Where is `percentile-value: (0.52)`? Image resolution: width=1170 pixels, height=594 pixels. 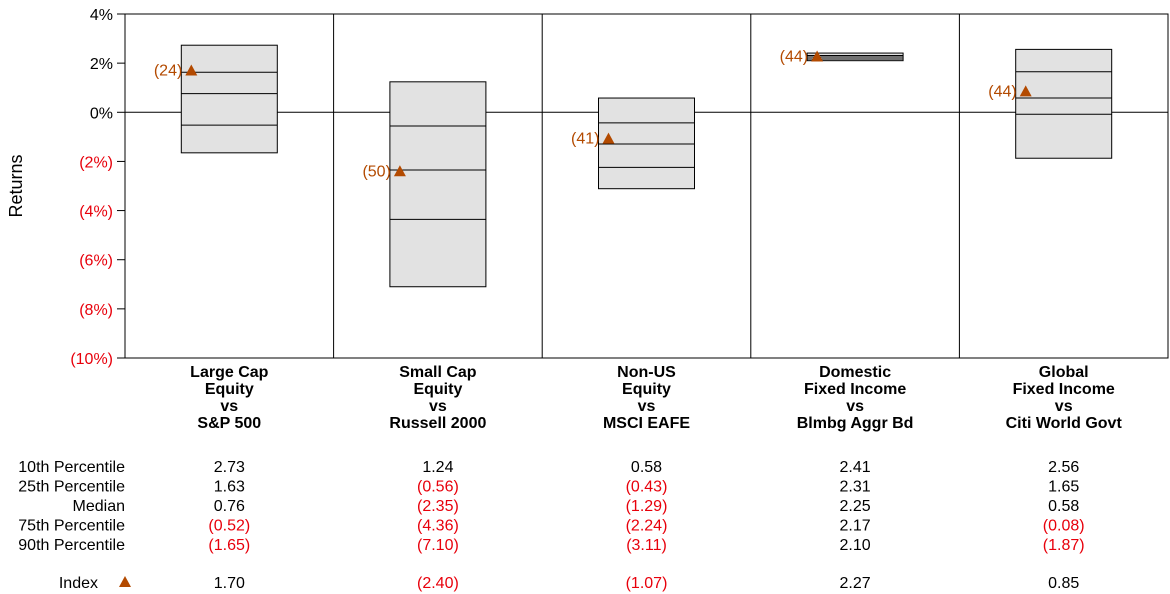 percentile-value: (0.52) is located at coordinates (229, 526).